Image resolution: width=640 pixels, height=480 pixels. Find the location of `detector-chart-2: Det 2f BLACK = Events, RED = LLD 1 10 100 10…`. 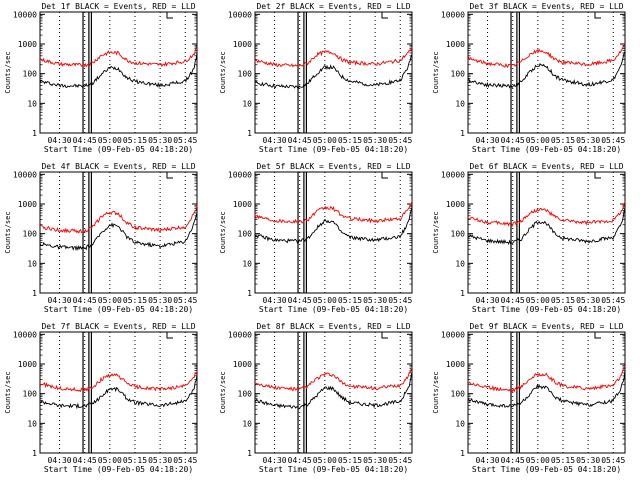

detector-chart-2: Det 2f BLACK = Events, RED = LLD 1 10 100 10… is located at coordinates (316, 78).